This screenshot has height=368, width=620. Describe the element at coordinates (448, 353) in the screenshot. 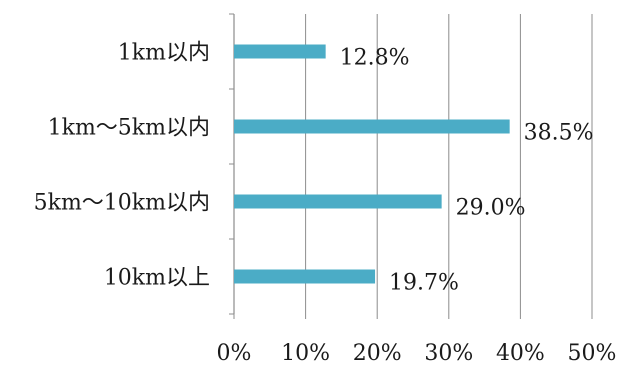

I see `x-tick-label: 30%` at that location.